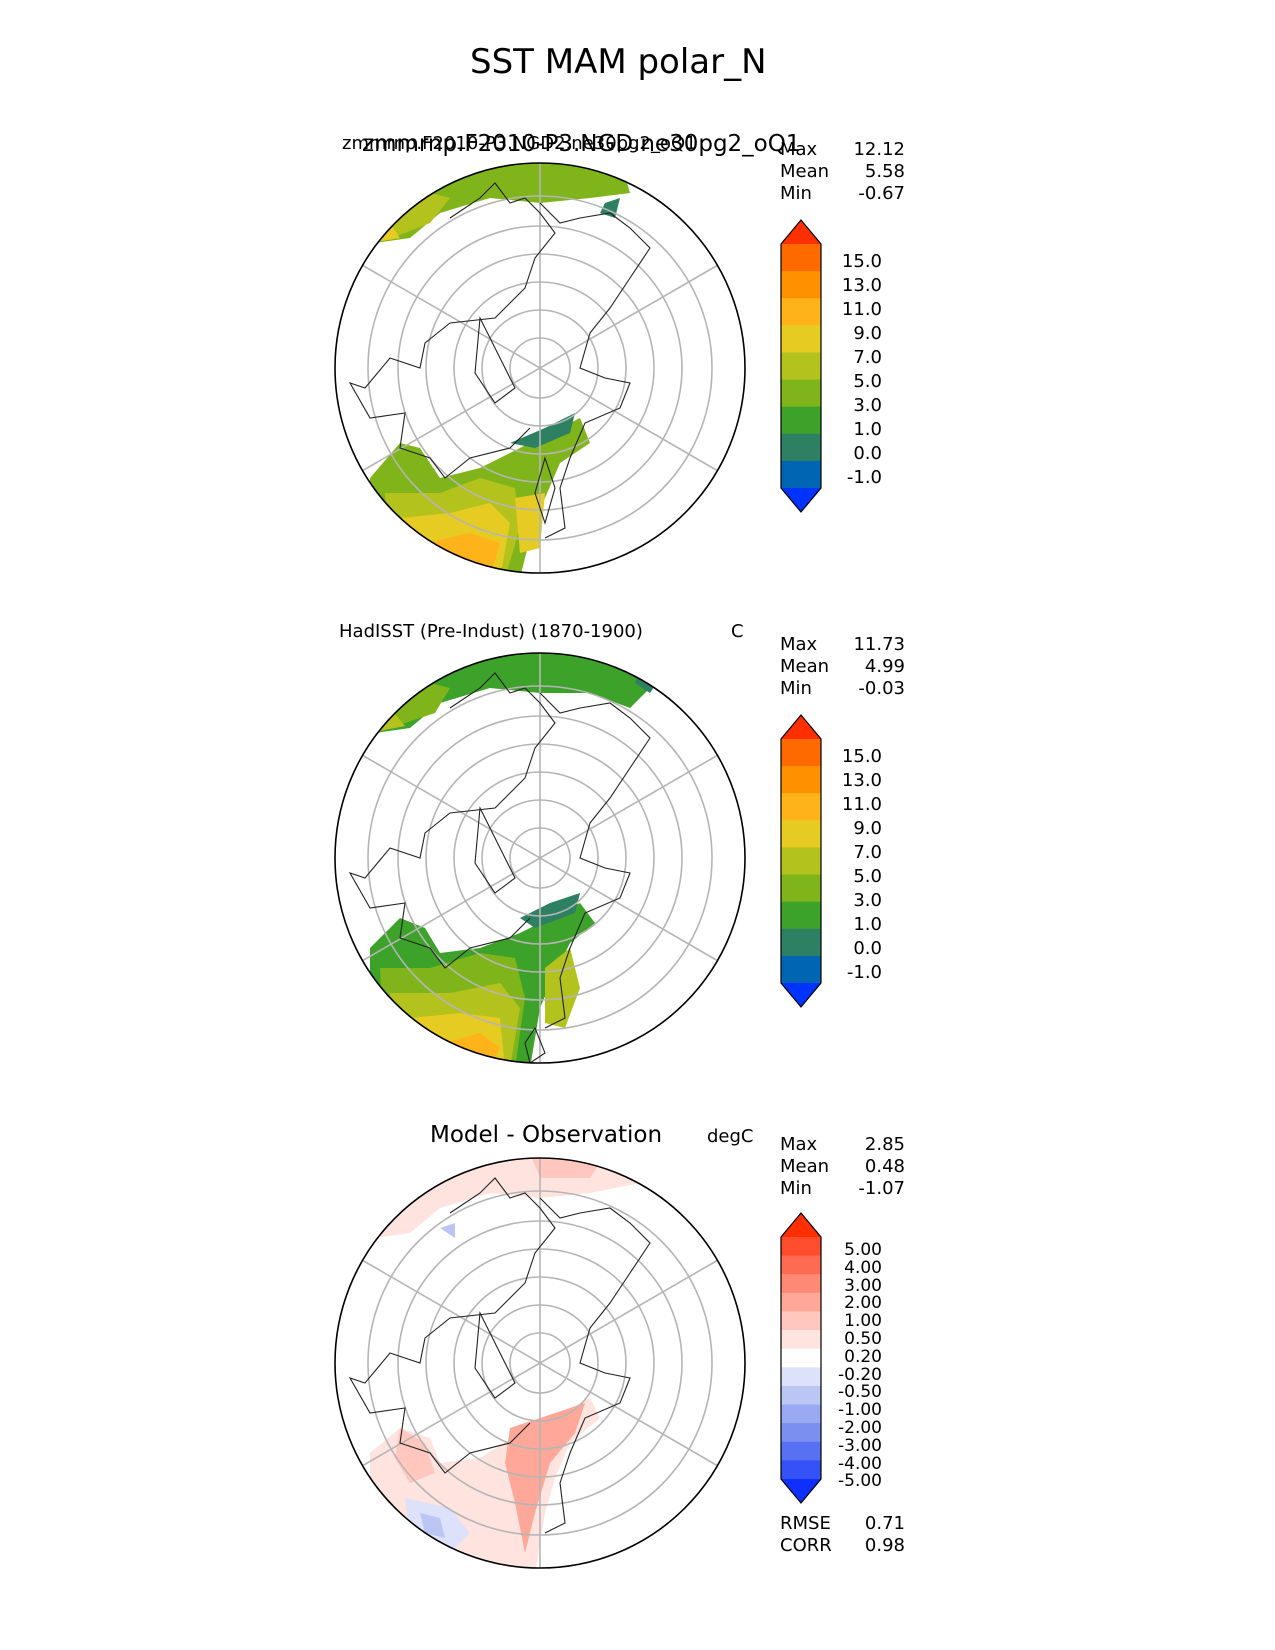  I want to click on panel1-left-title-overlay: zmmrnp.F2010-P3.NGD.ne30pg2_oQ1, so click(581, 144).